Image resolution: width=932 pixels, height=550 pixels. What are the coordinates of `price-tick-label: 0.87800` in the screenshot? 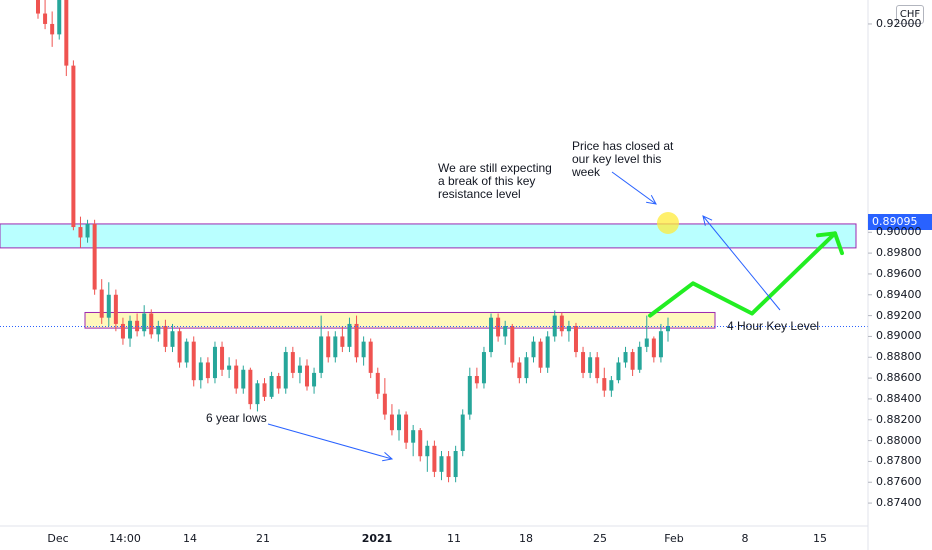 It's located at (899, 461).